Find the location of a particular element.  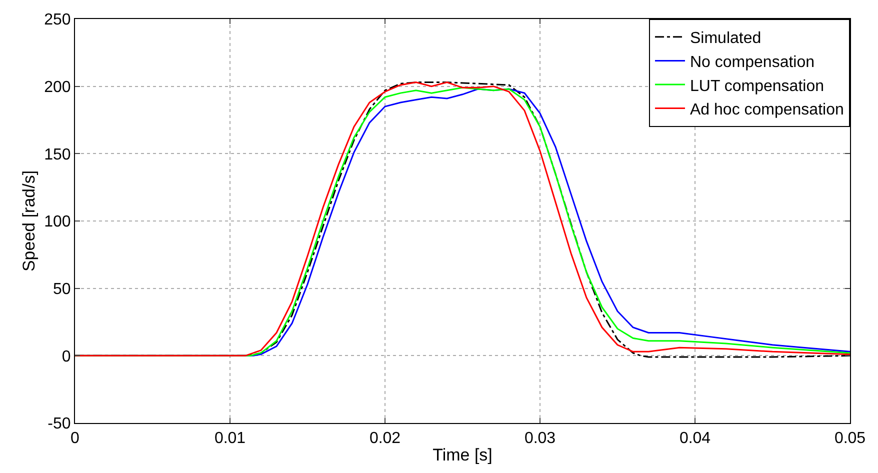

x-tick-label: 0.04 is located at coordinates (695, 439).